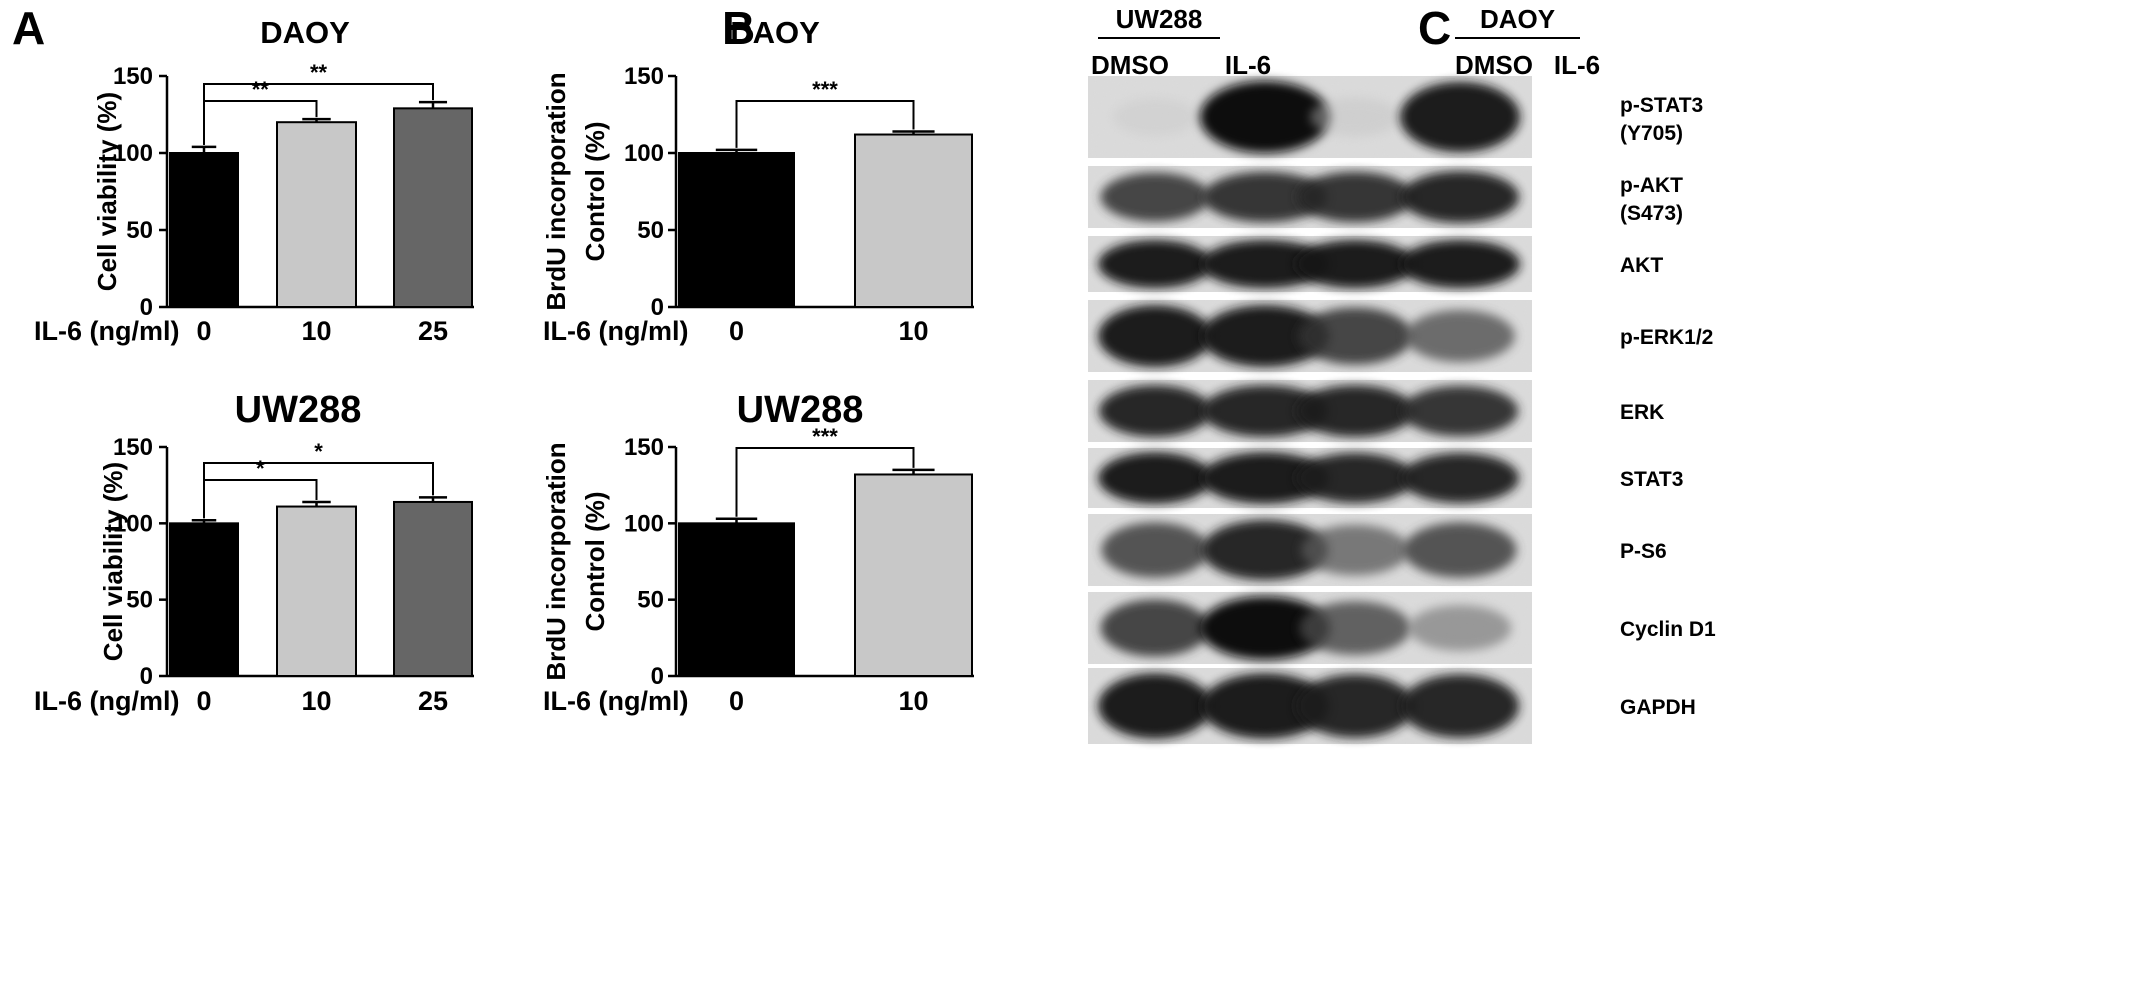 The image size is (2150, 1005). I want to click on blot-row: ERK, so click(1376, 411).